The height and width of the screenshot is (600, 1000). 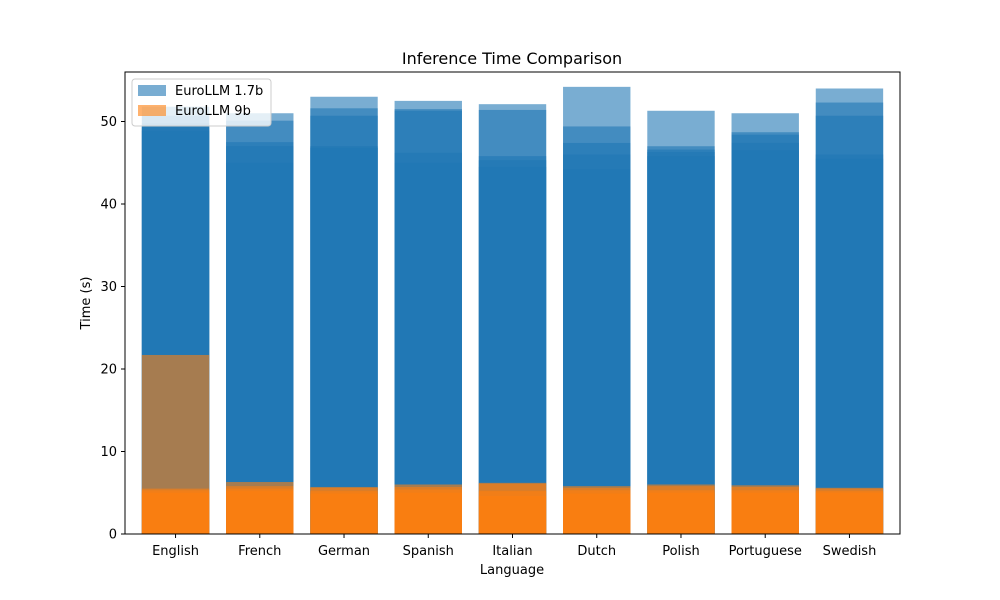 I want to click on y-axis: 0 10 20 30 40 50, so click(x=112, y=329).